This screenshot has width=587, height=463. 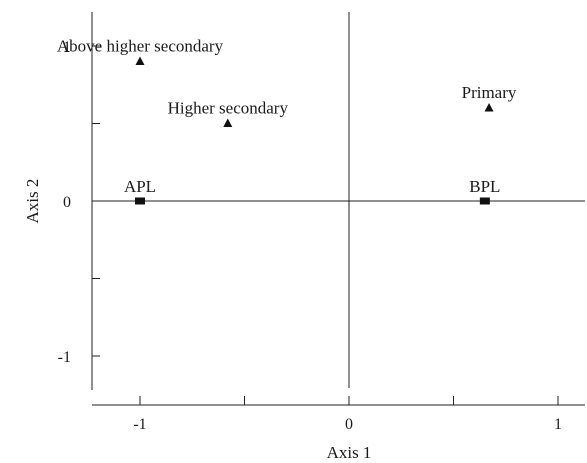 What do you see at coordinates (139, 424) in the screenshot?
I see `x-tick-label: -1` at bounding box center [139, 424].